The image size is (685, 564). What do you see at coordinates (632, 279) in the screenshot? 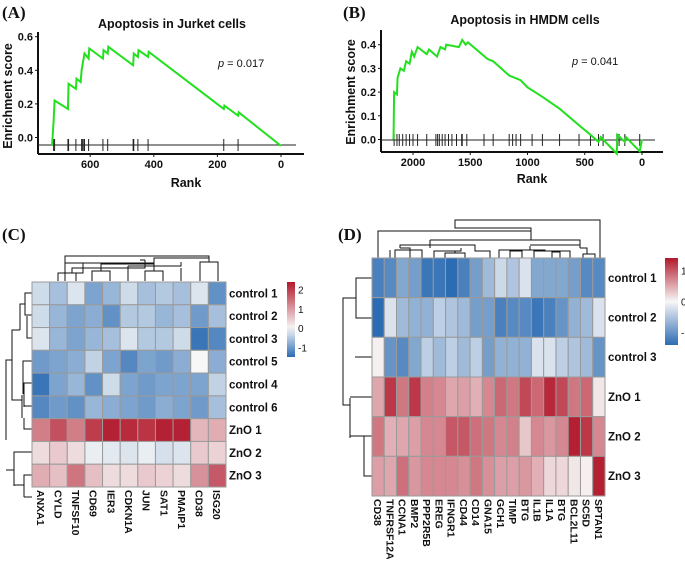
I see `row-label: control 1` at bounding box center [632, 279].